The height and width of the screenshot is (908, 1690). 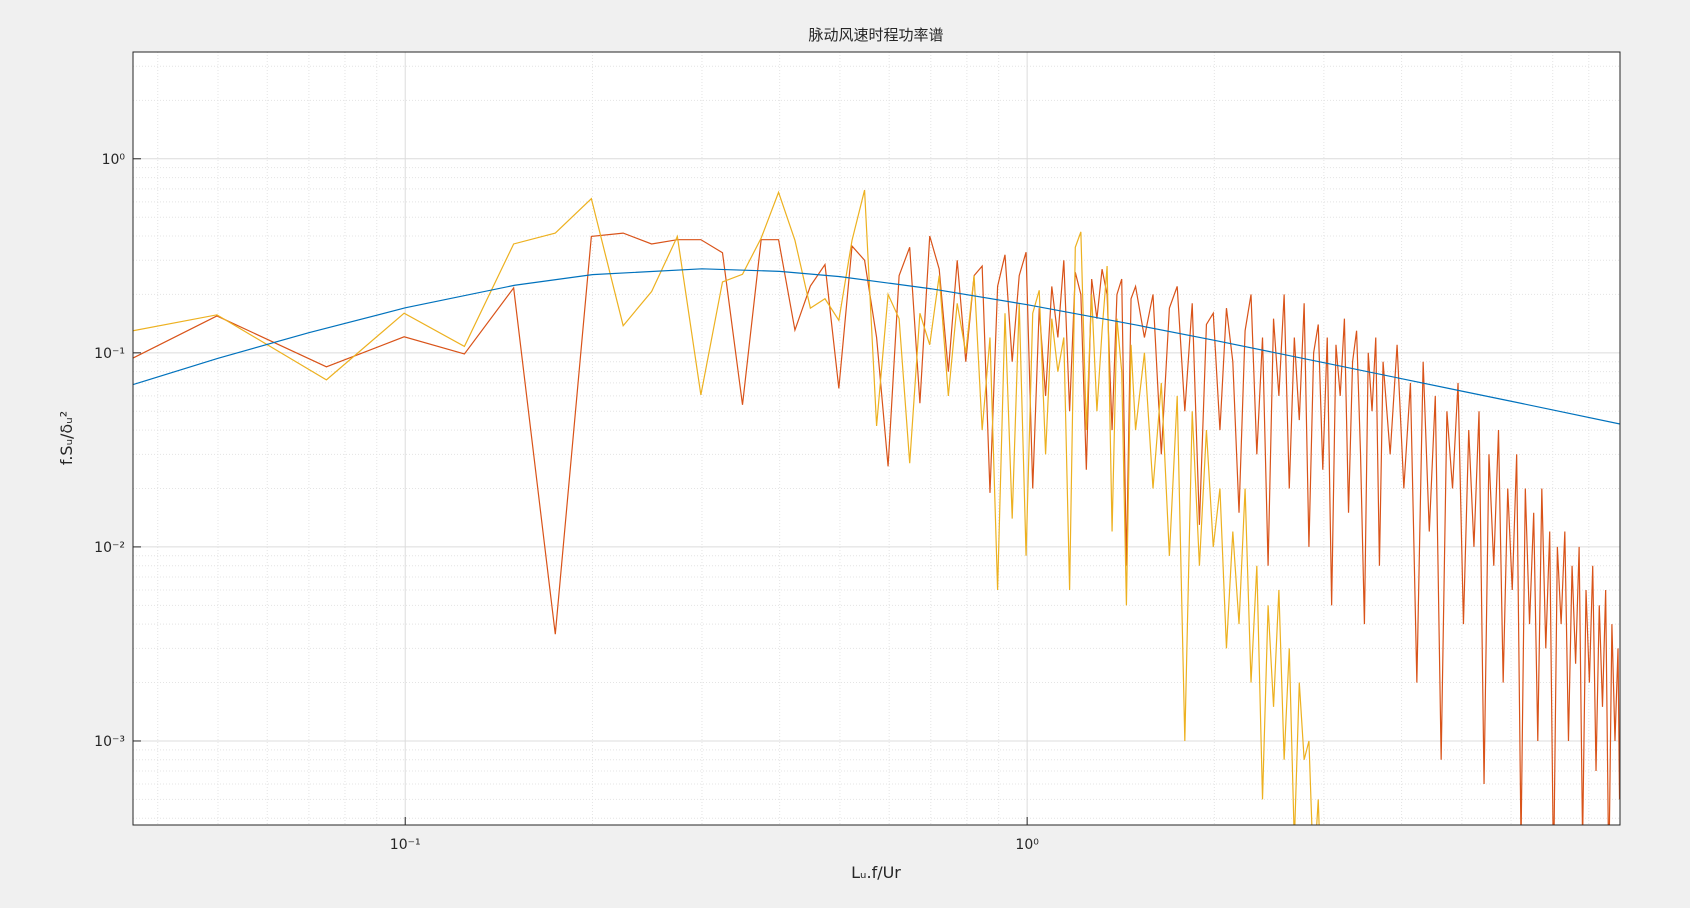 What do you see at coordinates (114, 160) in the screenshot?
I see `y-tick-label: 10⁰` at bounding box center [114, 160].